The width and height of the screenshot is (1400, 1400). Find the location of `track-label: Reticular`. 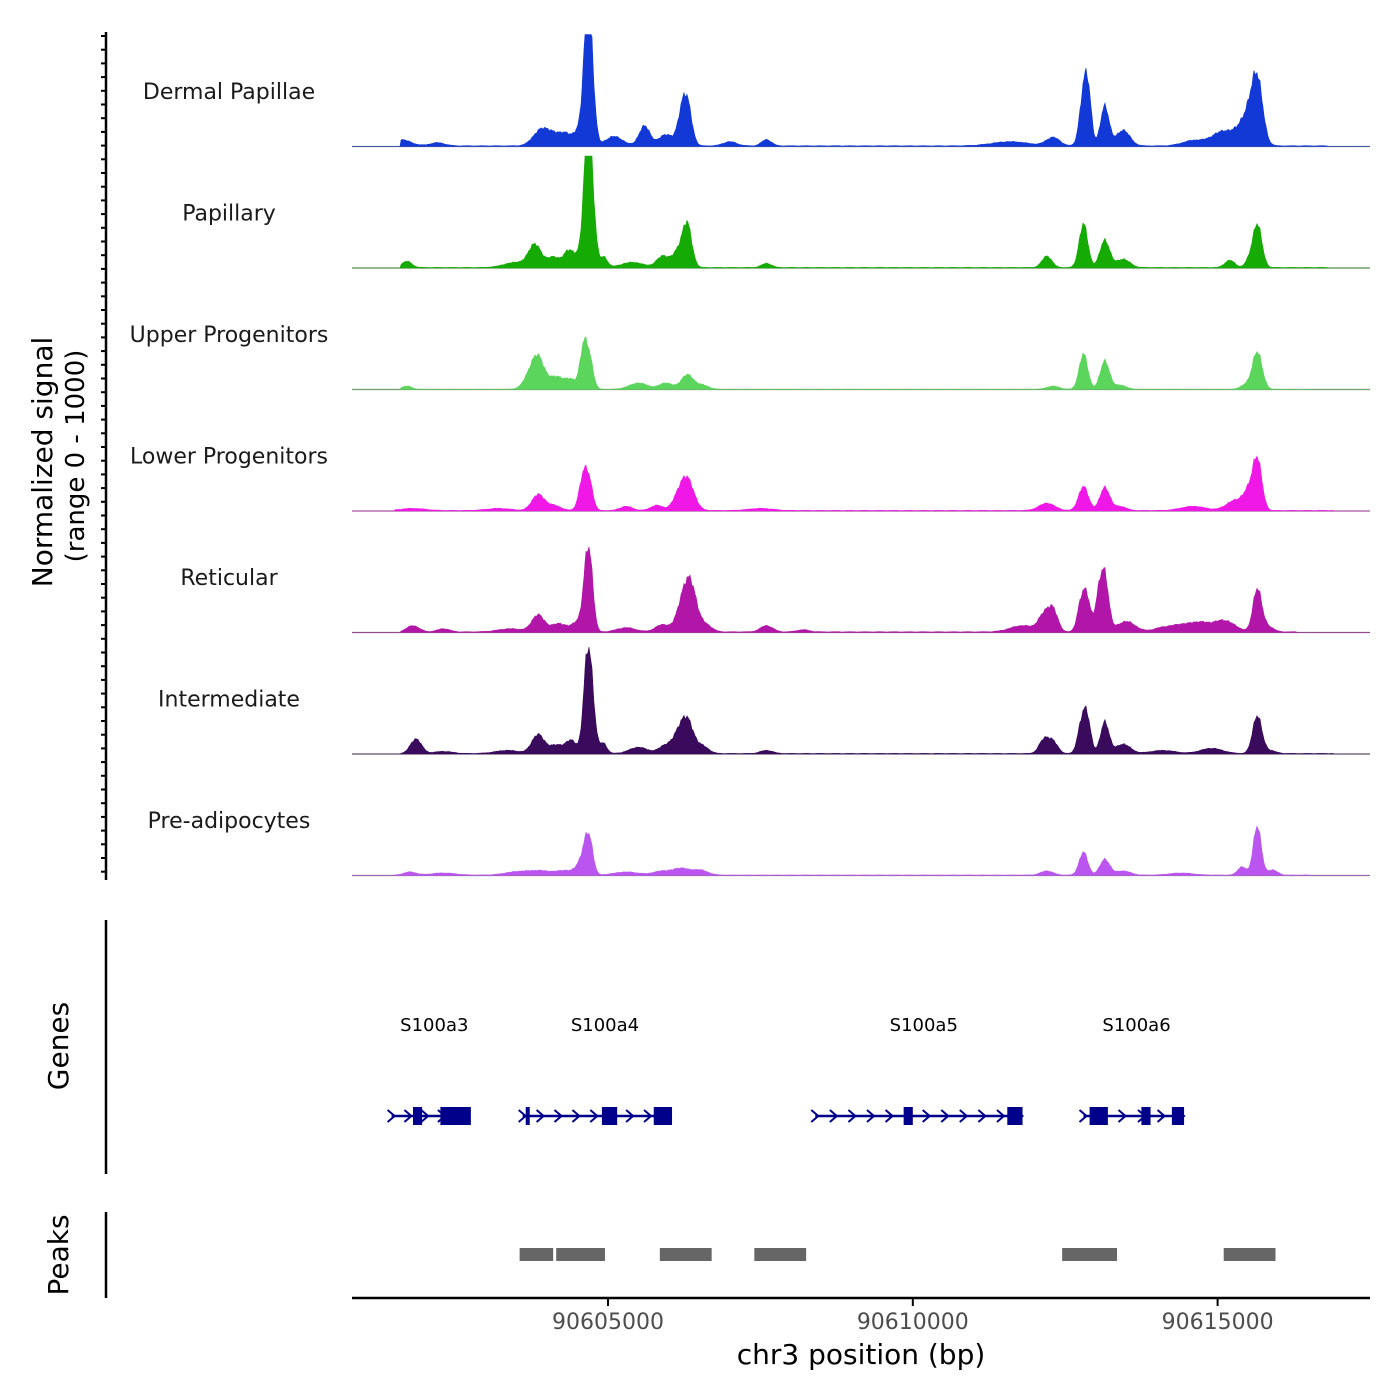

track-label: Reticular is located at coordinates (229, 578).